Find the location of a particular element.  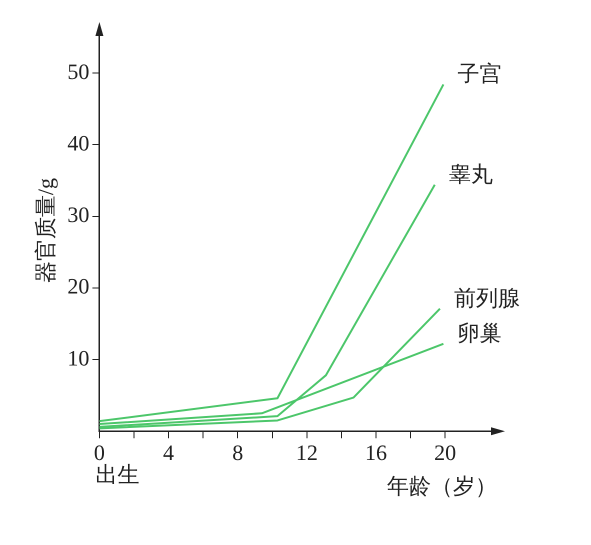

x-tick-label: 16 is located at coordinates (375, 453).